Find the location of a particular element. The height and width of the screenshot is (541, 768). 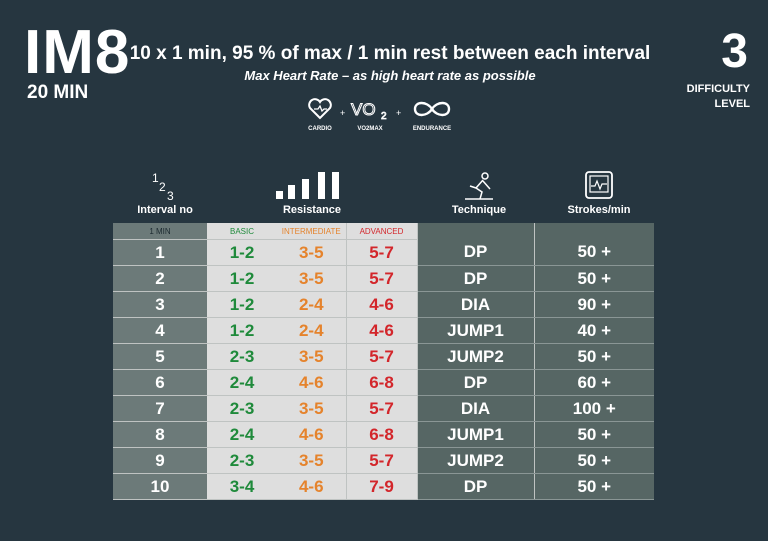

interval-number: 7 is located at coordinates (160, 408).